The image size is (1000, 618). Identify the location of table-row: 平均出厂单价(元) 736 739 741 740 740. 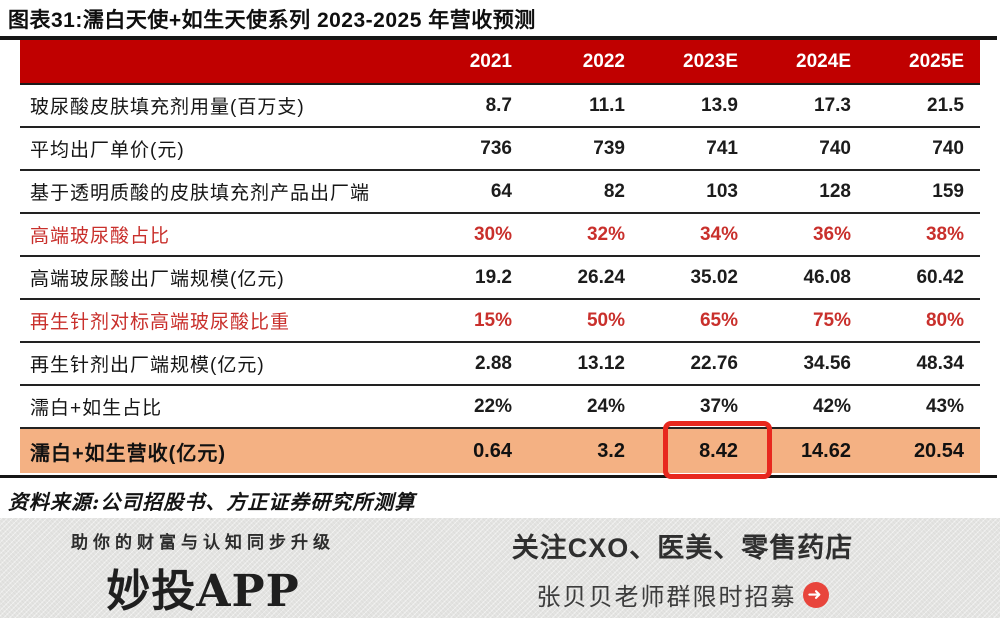
(500, 149).